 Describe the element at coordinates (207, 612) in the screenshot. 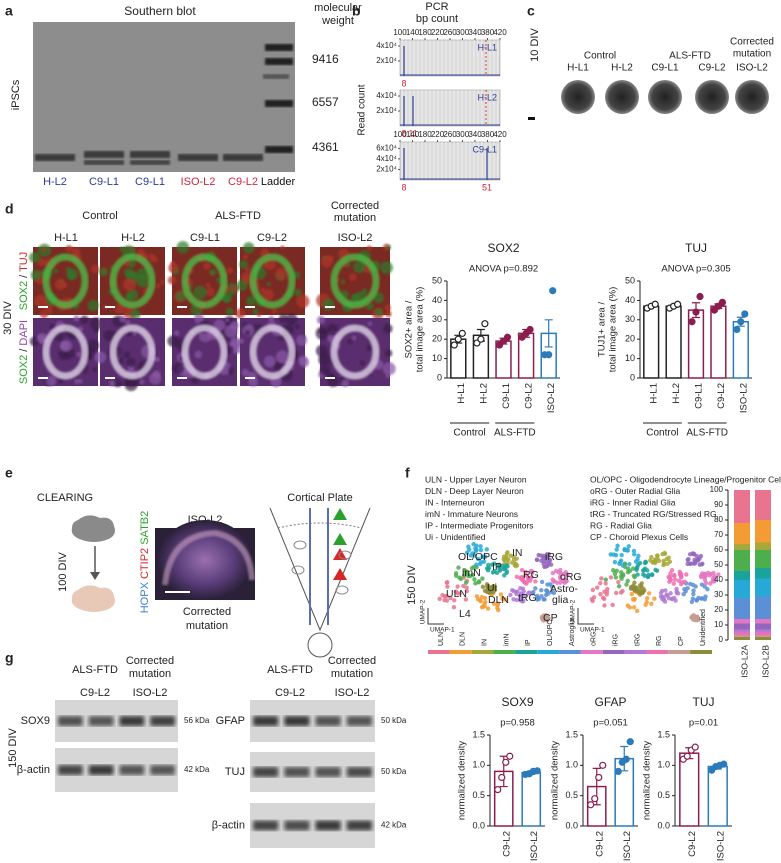

I see `caption: Corrected` at that location.